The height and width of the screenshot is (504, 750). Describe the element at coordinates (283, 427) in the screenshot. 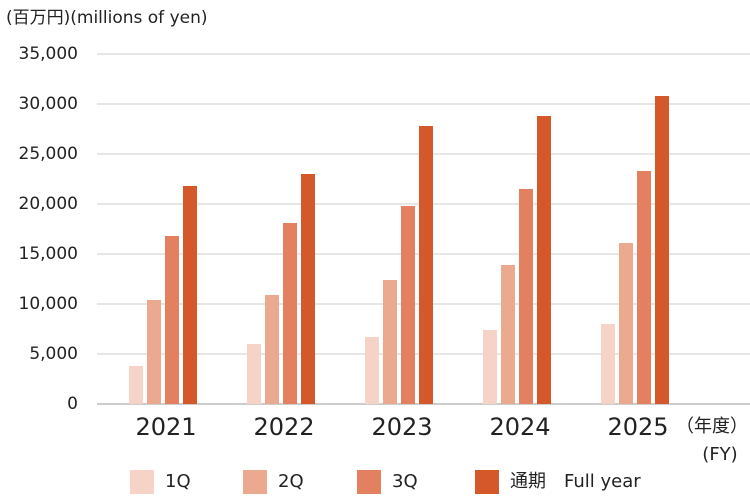

I see `x-tick-label: 2022` at that location.